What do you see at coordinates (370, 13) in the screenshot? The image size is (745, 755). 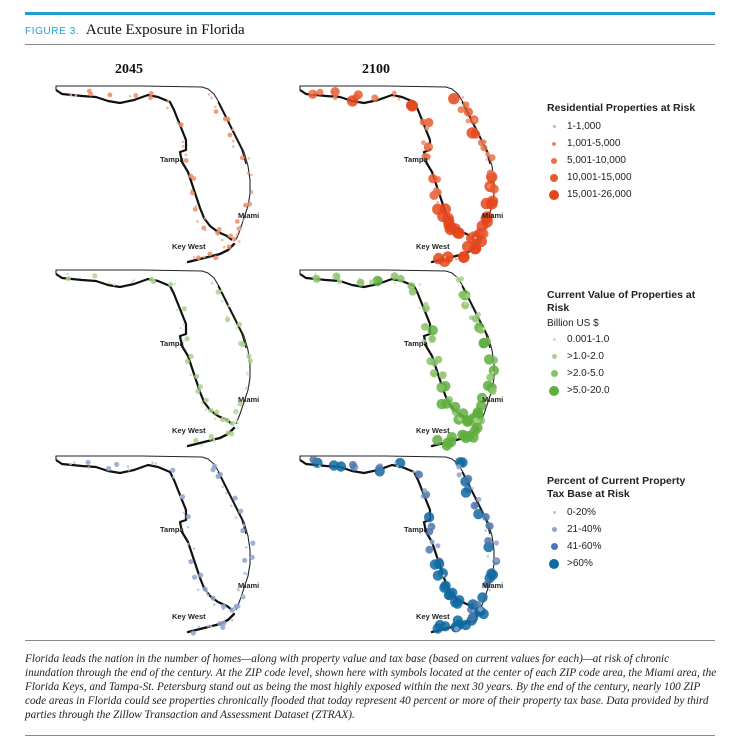 I see `top-accent-bar` at bounding box center [370, 13].